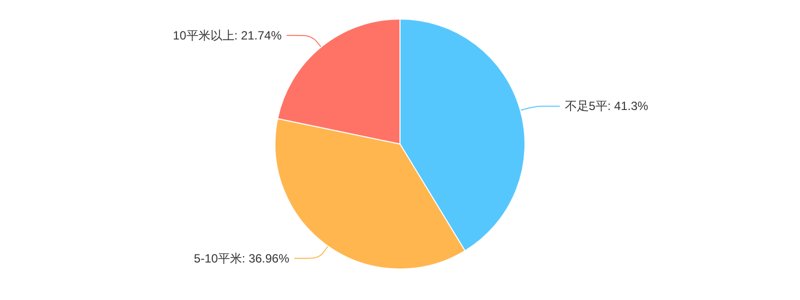  Describe the element at coordinates (606, 106) in the screenshot. I see `slice-label: 不足5平: 41.3%` at that location.